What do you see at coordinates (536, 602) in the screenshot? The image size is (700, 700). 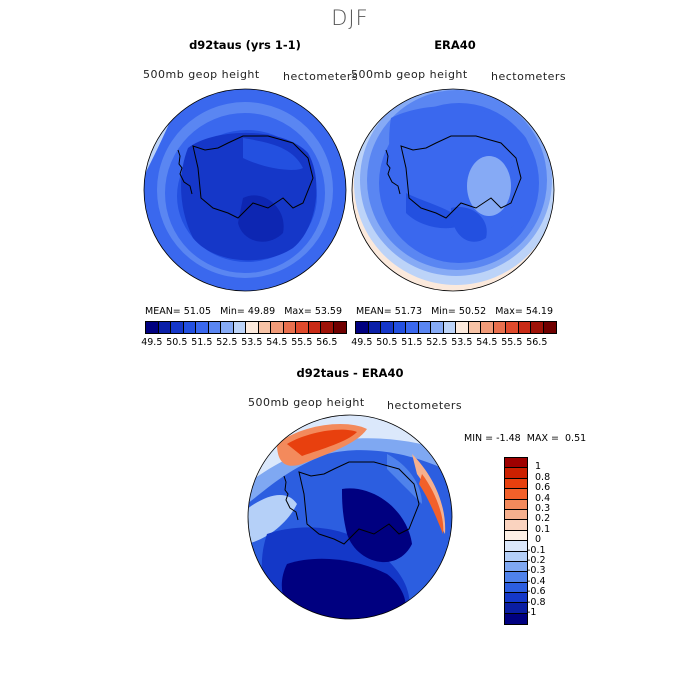 I see `colorbar-tick-label: -0.8` at bounding box center [536, 602].